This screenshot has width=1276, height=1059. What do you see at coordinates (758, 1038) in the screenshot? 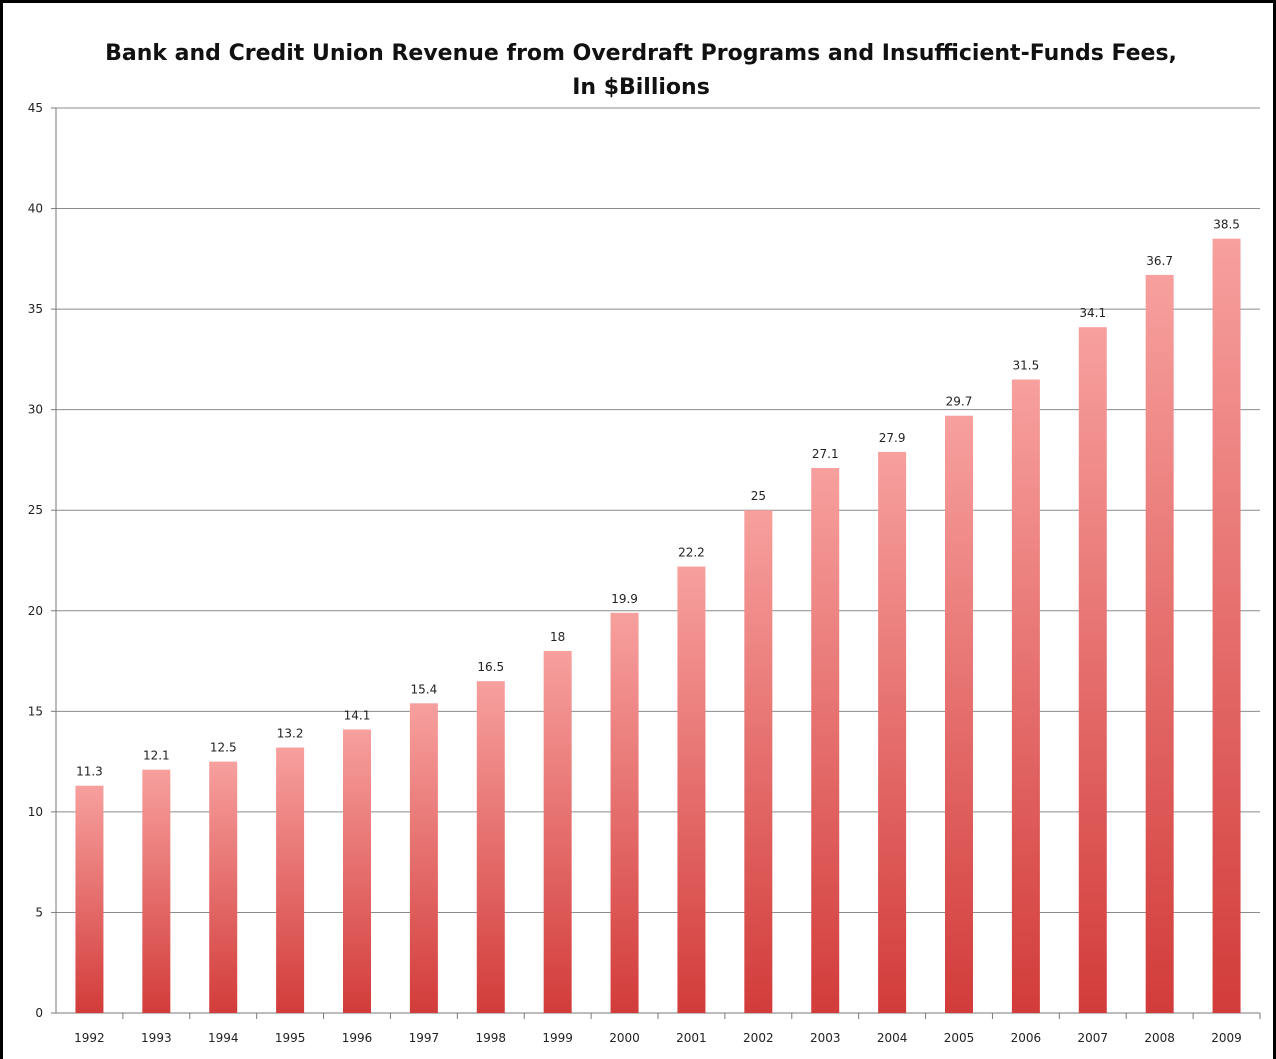
I see `x-tick-label-2002: 2002` at bounding box center [758, 1038].